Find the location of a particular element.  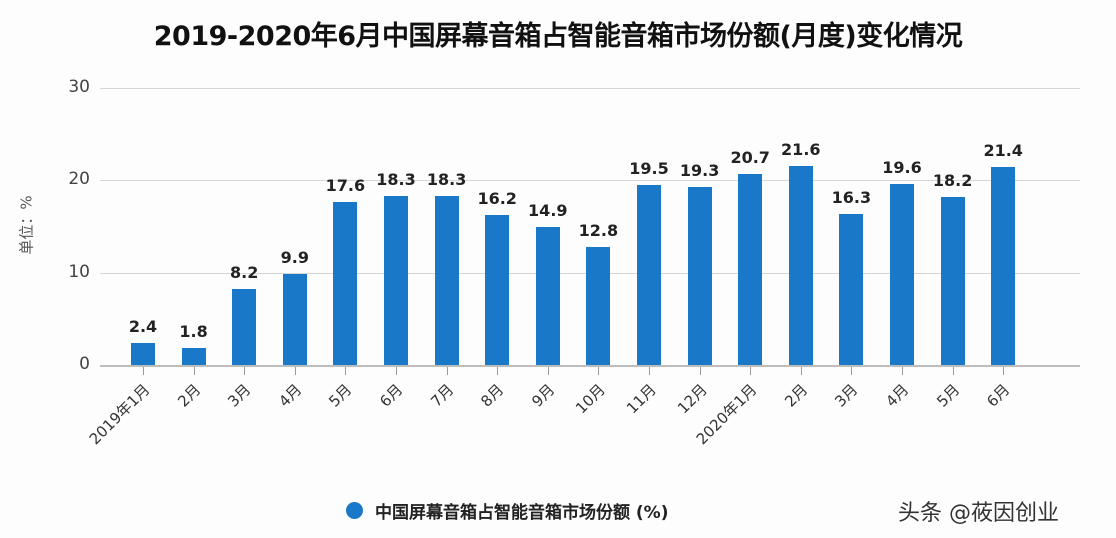

data-label: 19.5 is located at coordinates (649, 168).